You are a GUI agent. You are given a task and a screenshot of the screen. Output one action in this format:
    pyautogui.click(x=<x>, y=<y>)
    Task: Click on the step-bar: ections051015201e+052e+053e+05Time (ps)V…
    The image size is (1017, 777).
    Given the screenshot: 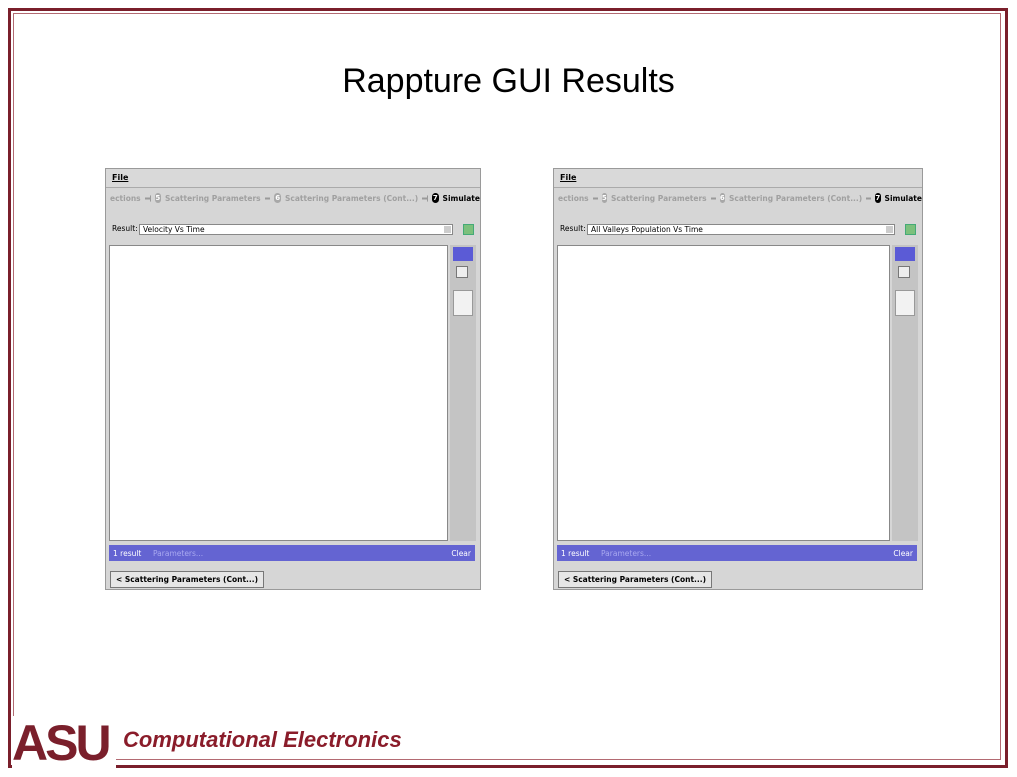 What is the action you would take?
    pyautogui.click(x=293, y=198)
    